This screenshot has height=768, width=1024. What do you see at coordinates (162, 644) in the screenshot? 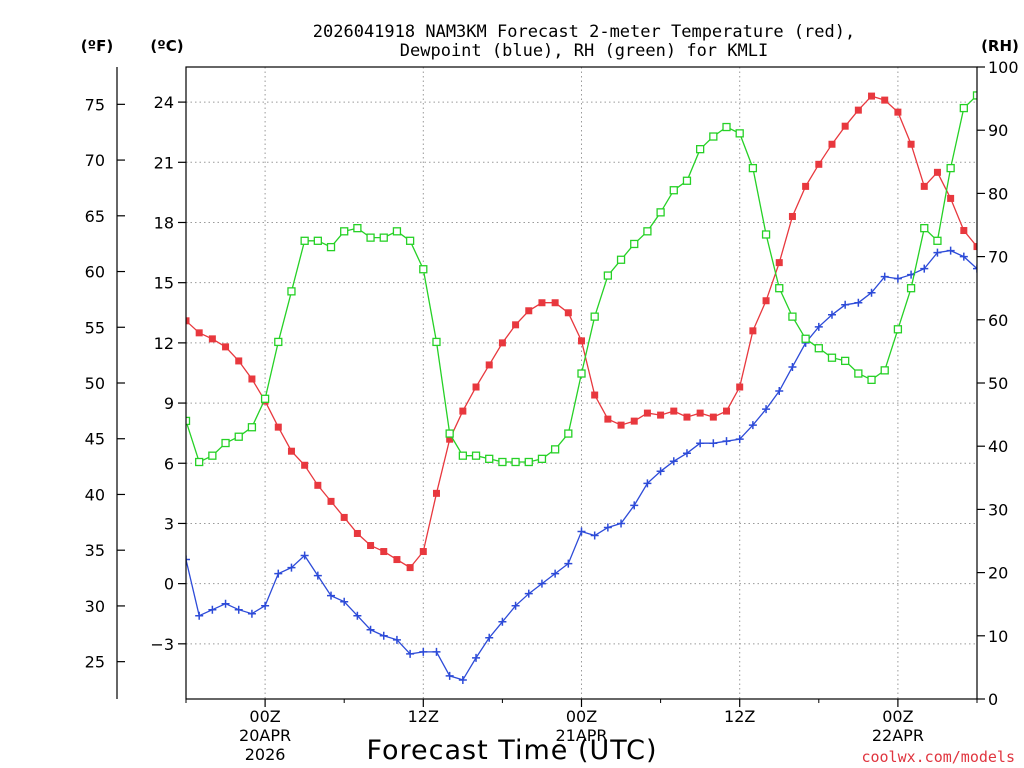
I see `celsius-tick-label: −3` at bounding box center [162, 644].